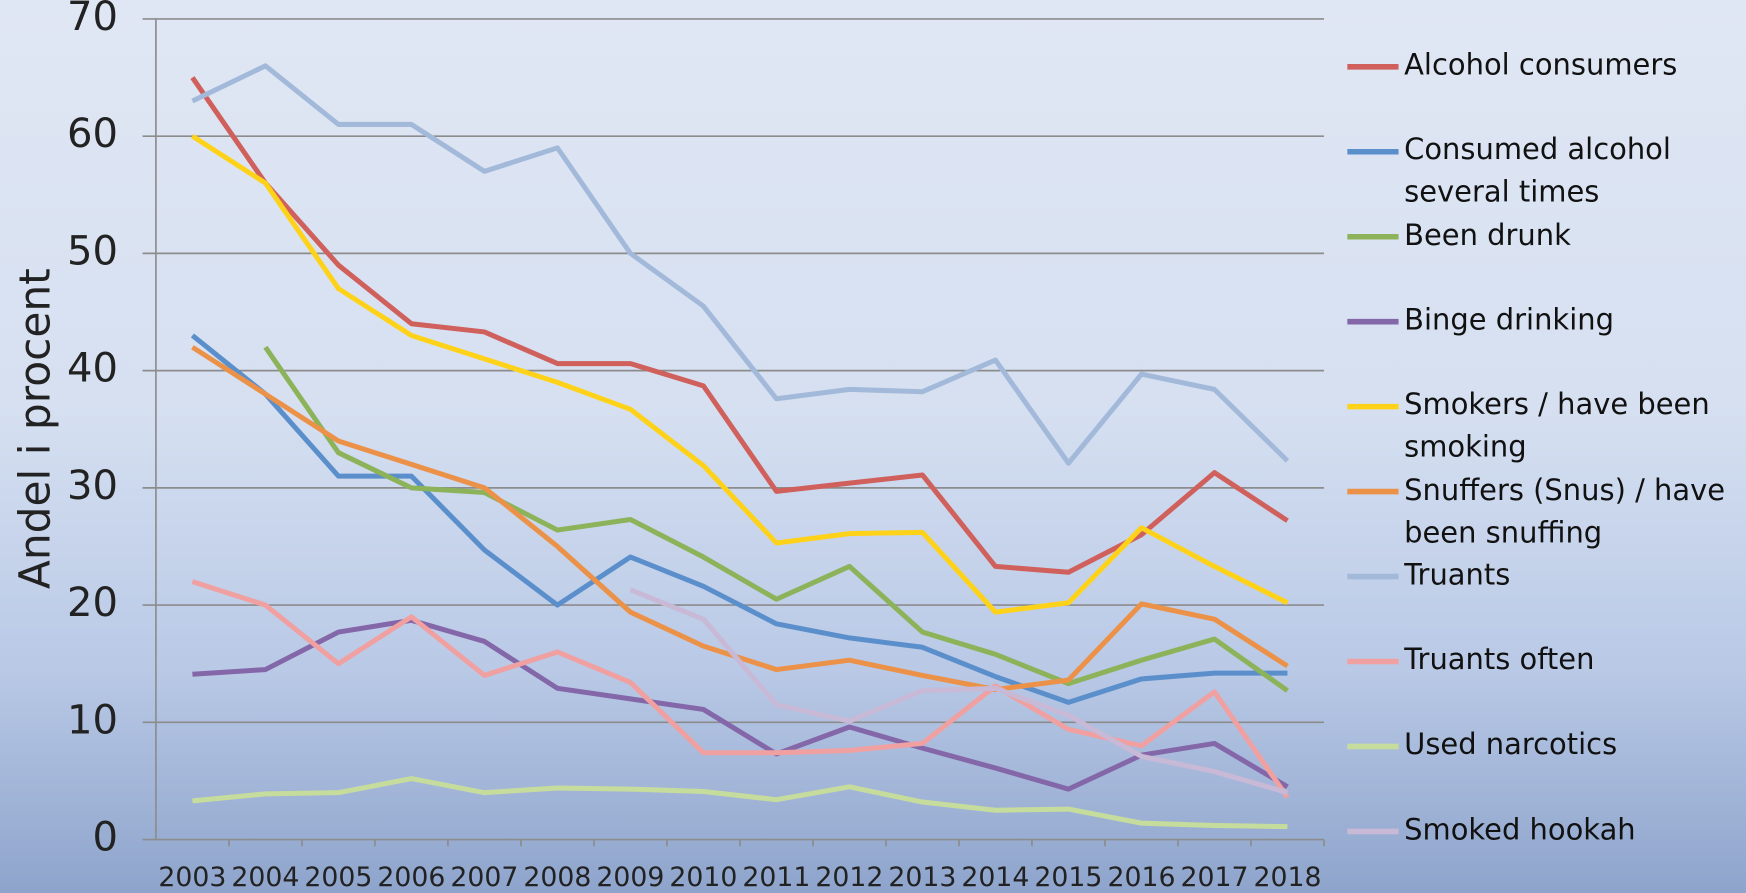 The width and height of the screenshot is (1746, 893). Describe the element at coordinates (92, 720) in the screenshot. I see `y-tick-label: 10` at that location.